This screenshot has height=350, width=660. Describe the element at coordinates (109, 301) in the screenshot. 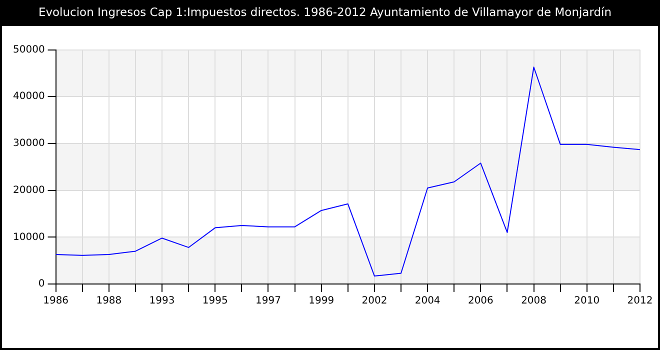

I see `x-tick-label: 1988` at that location.